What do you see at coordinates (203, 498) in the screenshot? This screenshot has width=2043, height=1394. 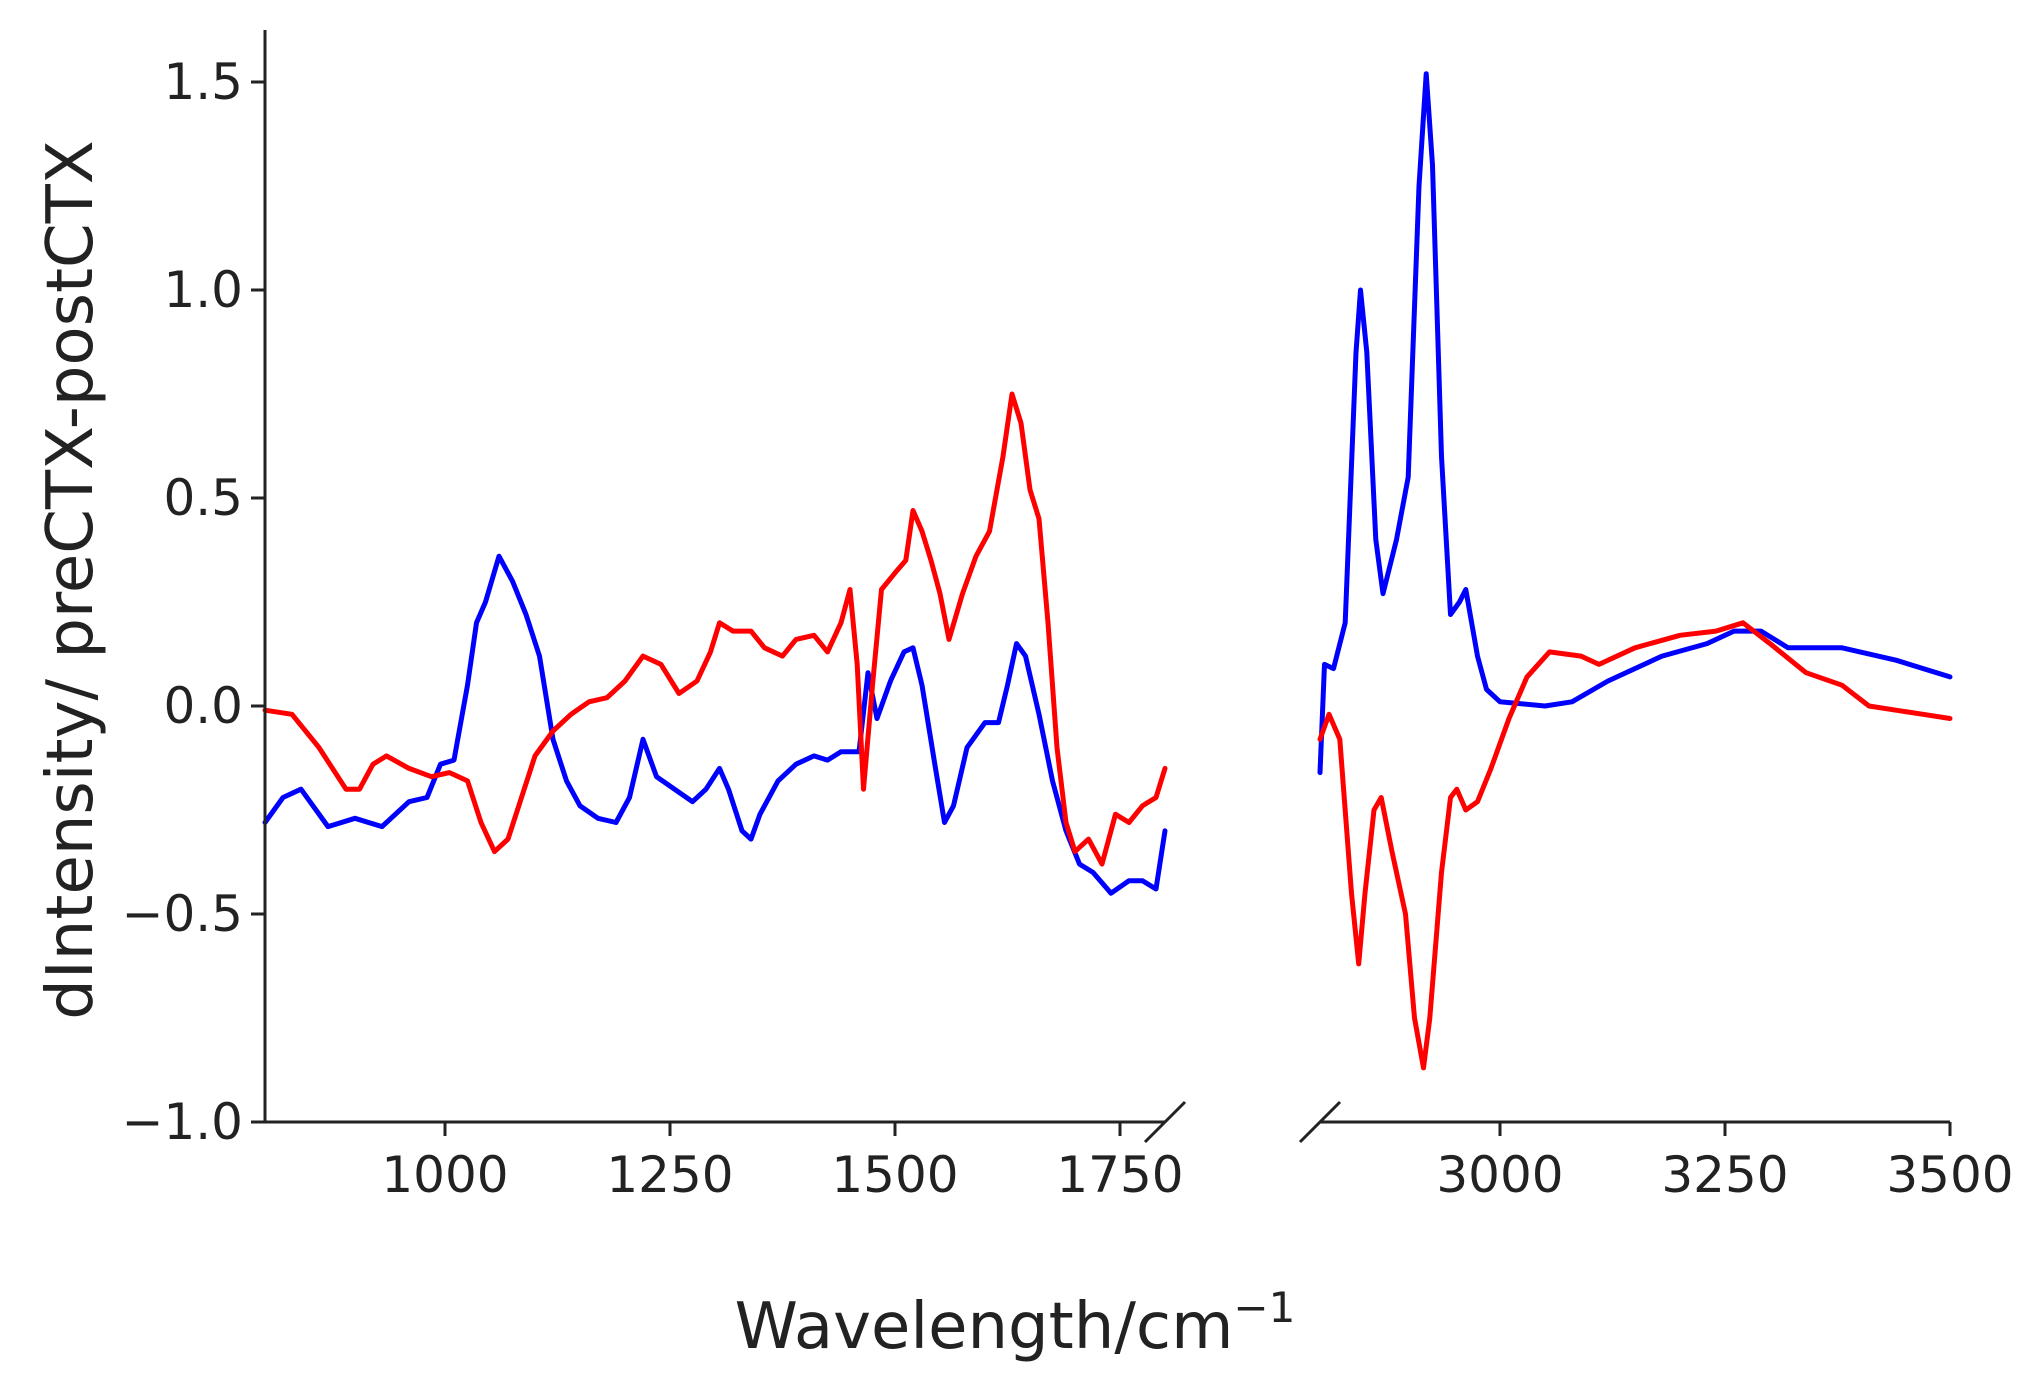 I see `y-tick-label: 0.5` at bounding box center [203, 498].